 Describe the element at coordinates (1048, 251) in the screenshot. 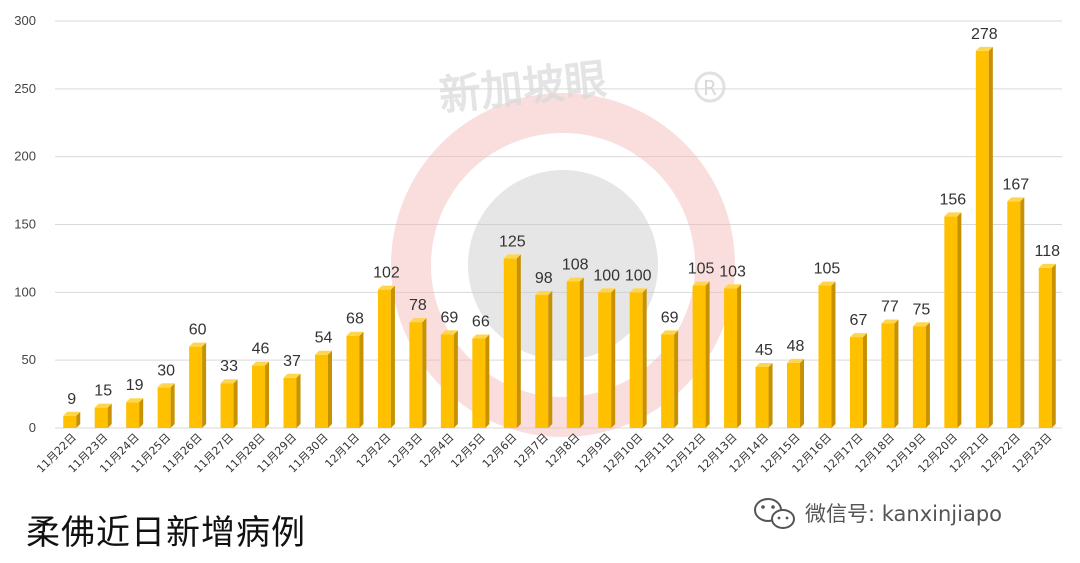

I see `data-label: 118` at that location.